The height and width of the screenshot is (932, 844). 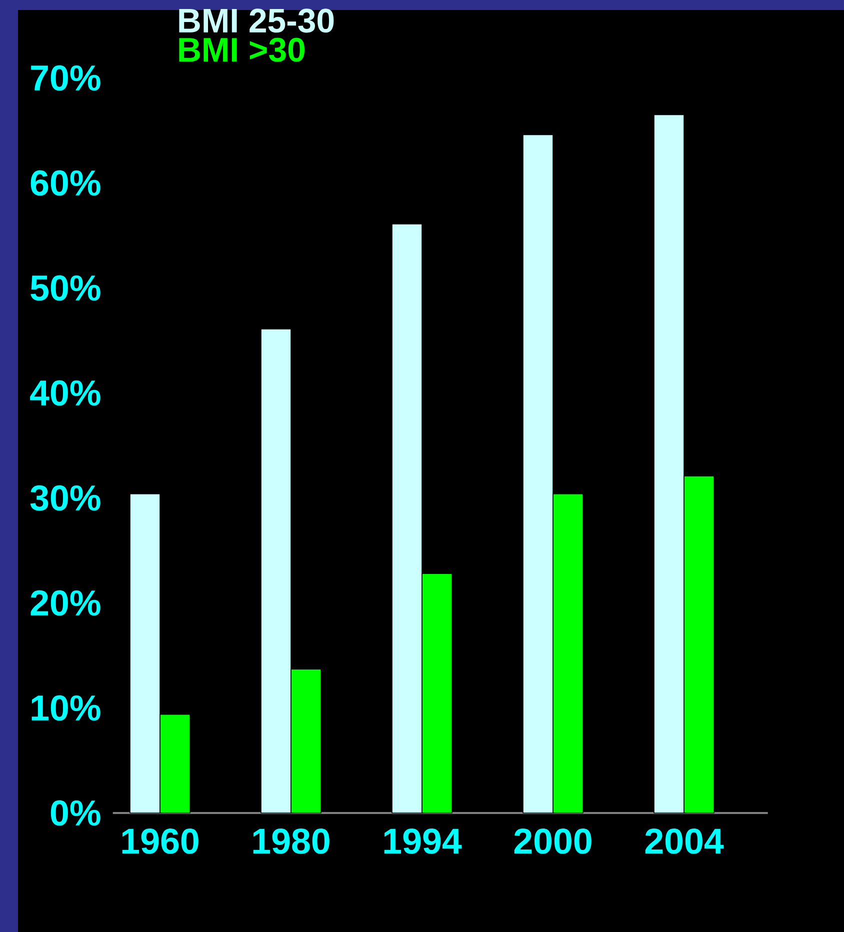 What do you see at coordinates (66, 708) in the screenshot?
I see `y-tick-label: 10%` at bounding box center [66, 708].